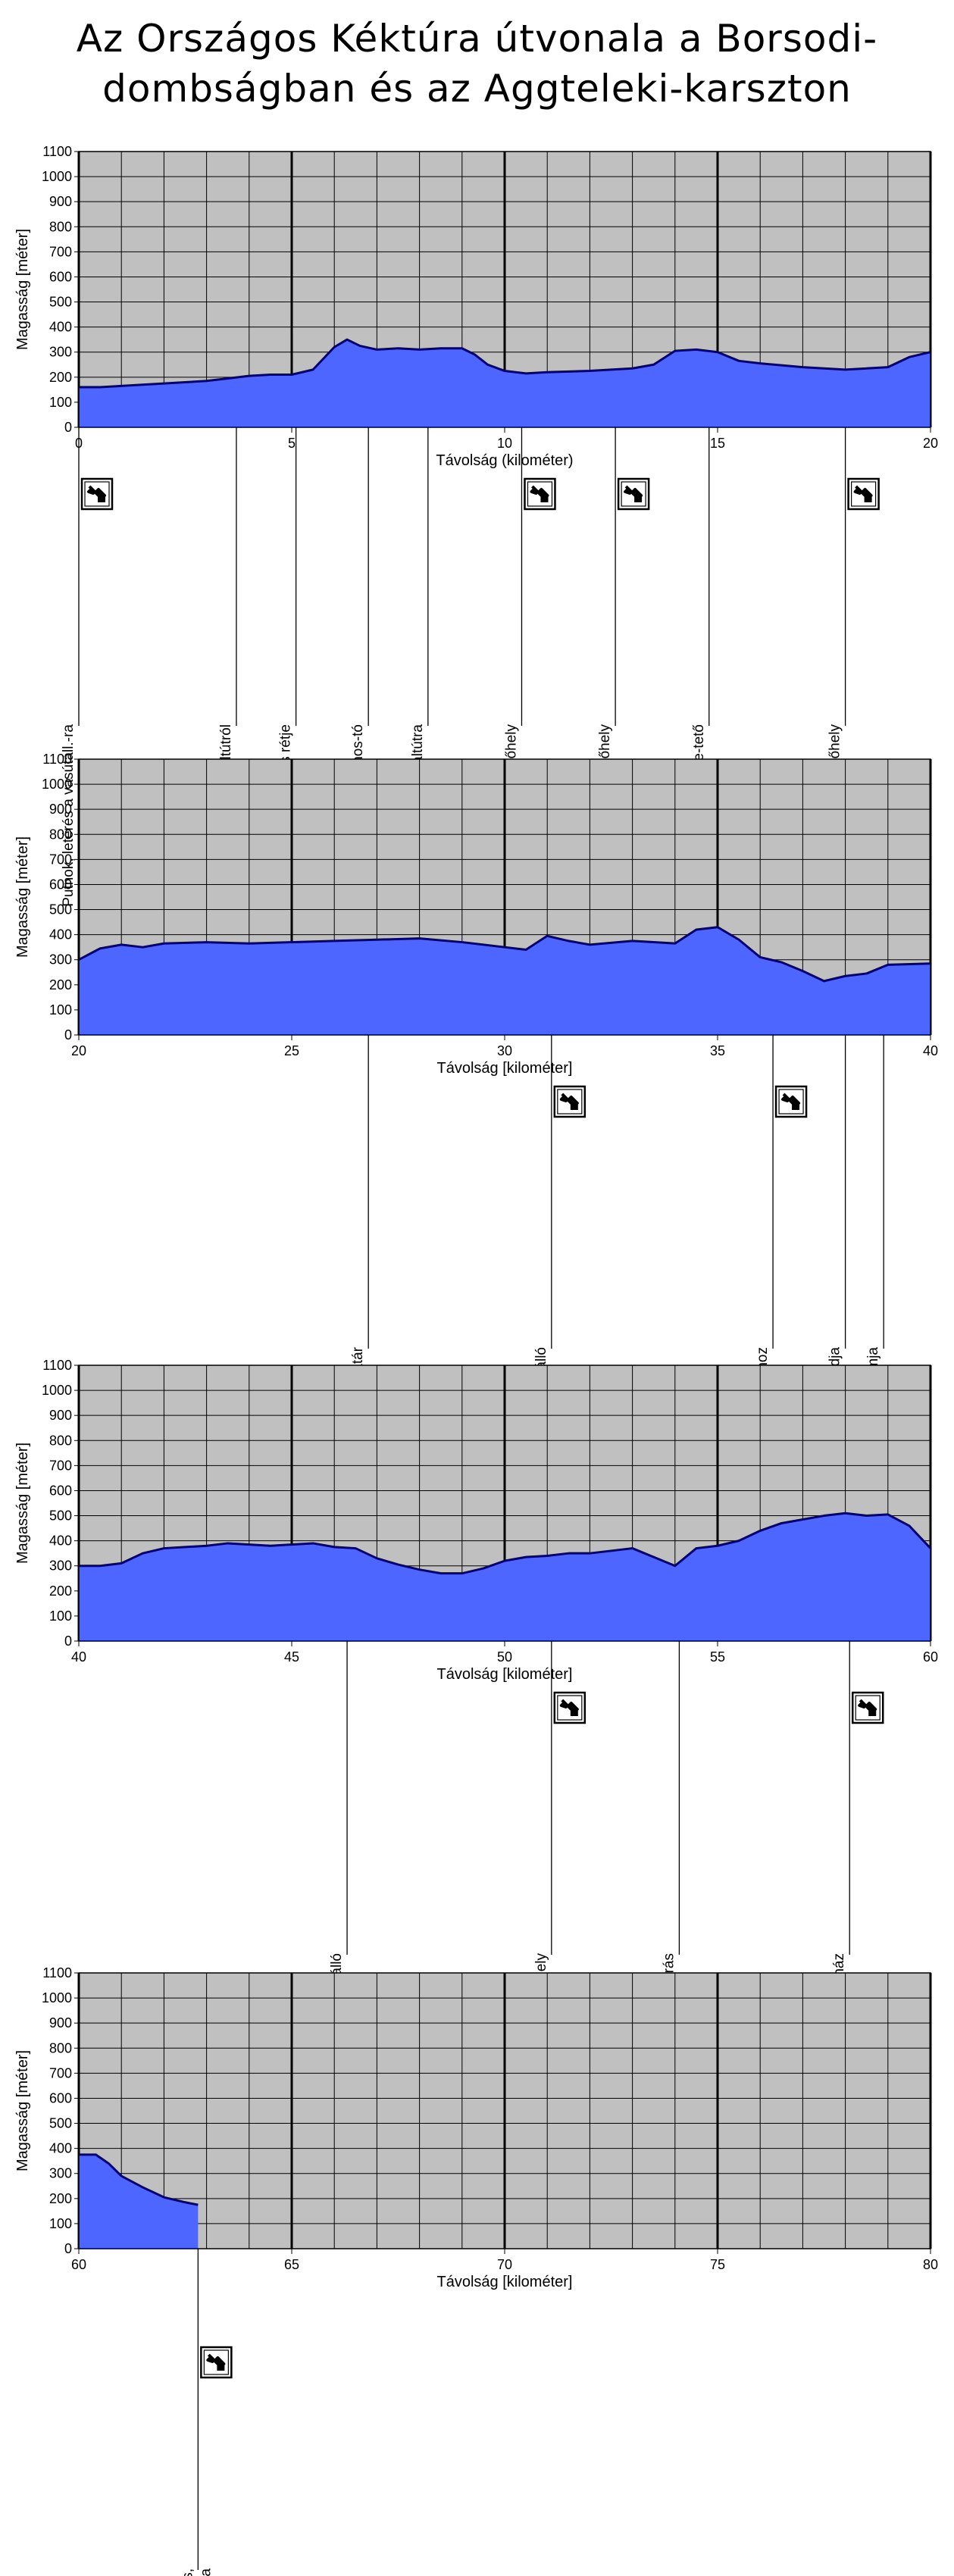 The image size is (954, 2576). I want to click on x-tick-label: 5, so click(292, 444).